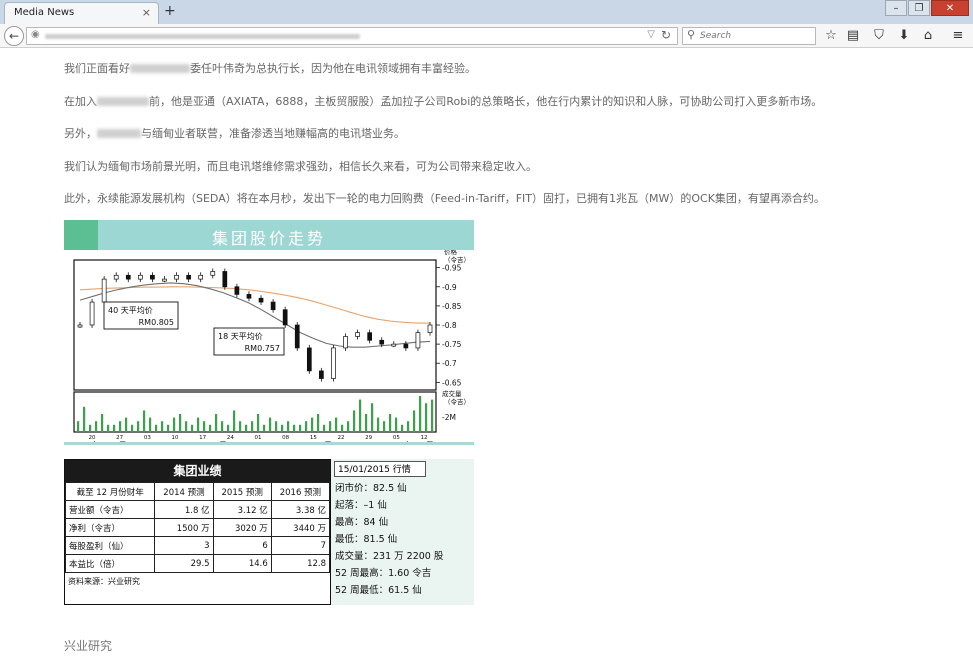 This screenshot has height=666, width=973. I want to click on x-tick-label: 08, so click(285, 438).